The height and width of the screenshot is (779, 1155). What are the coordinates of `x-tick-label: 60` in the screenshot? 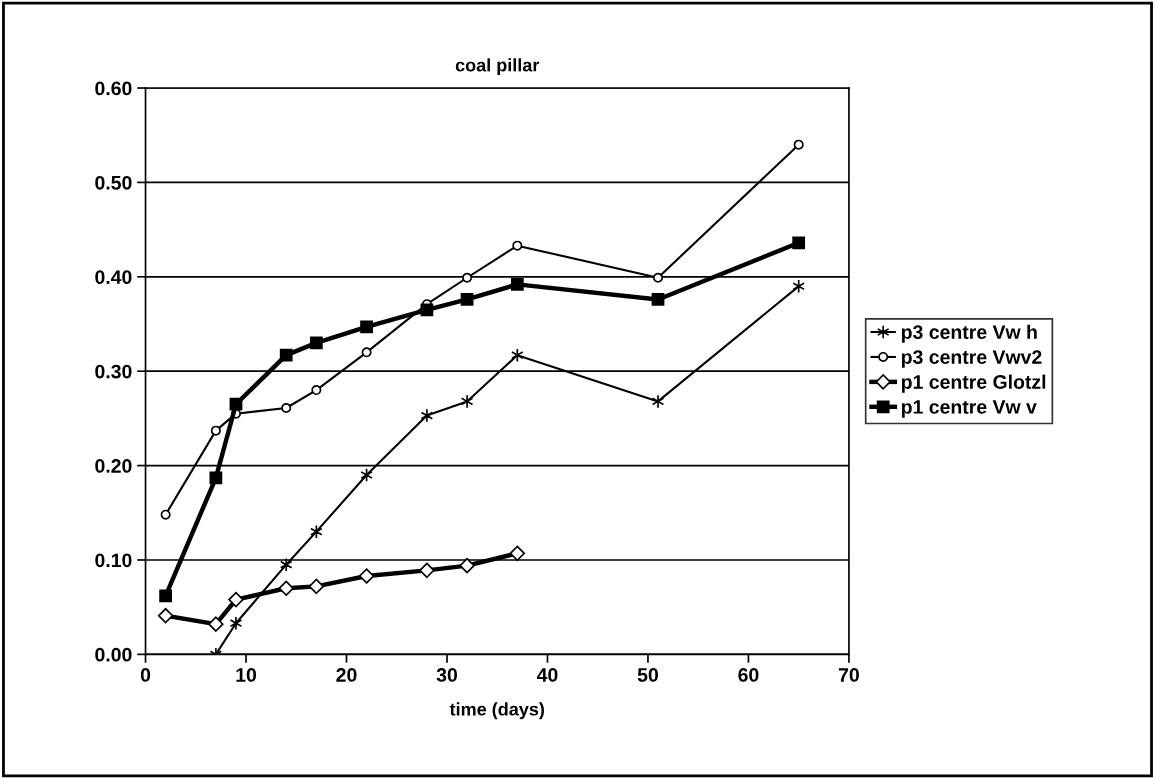 It's located at (748, 675).